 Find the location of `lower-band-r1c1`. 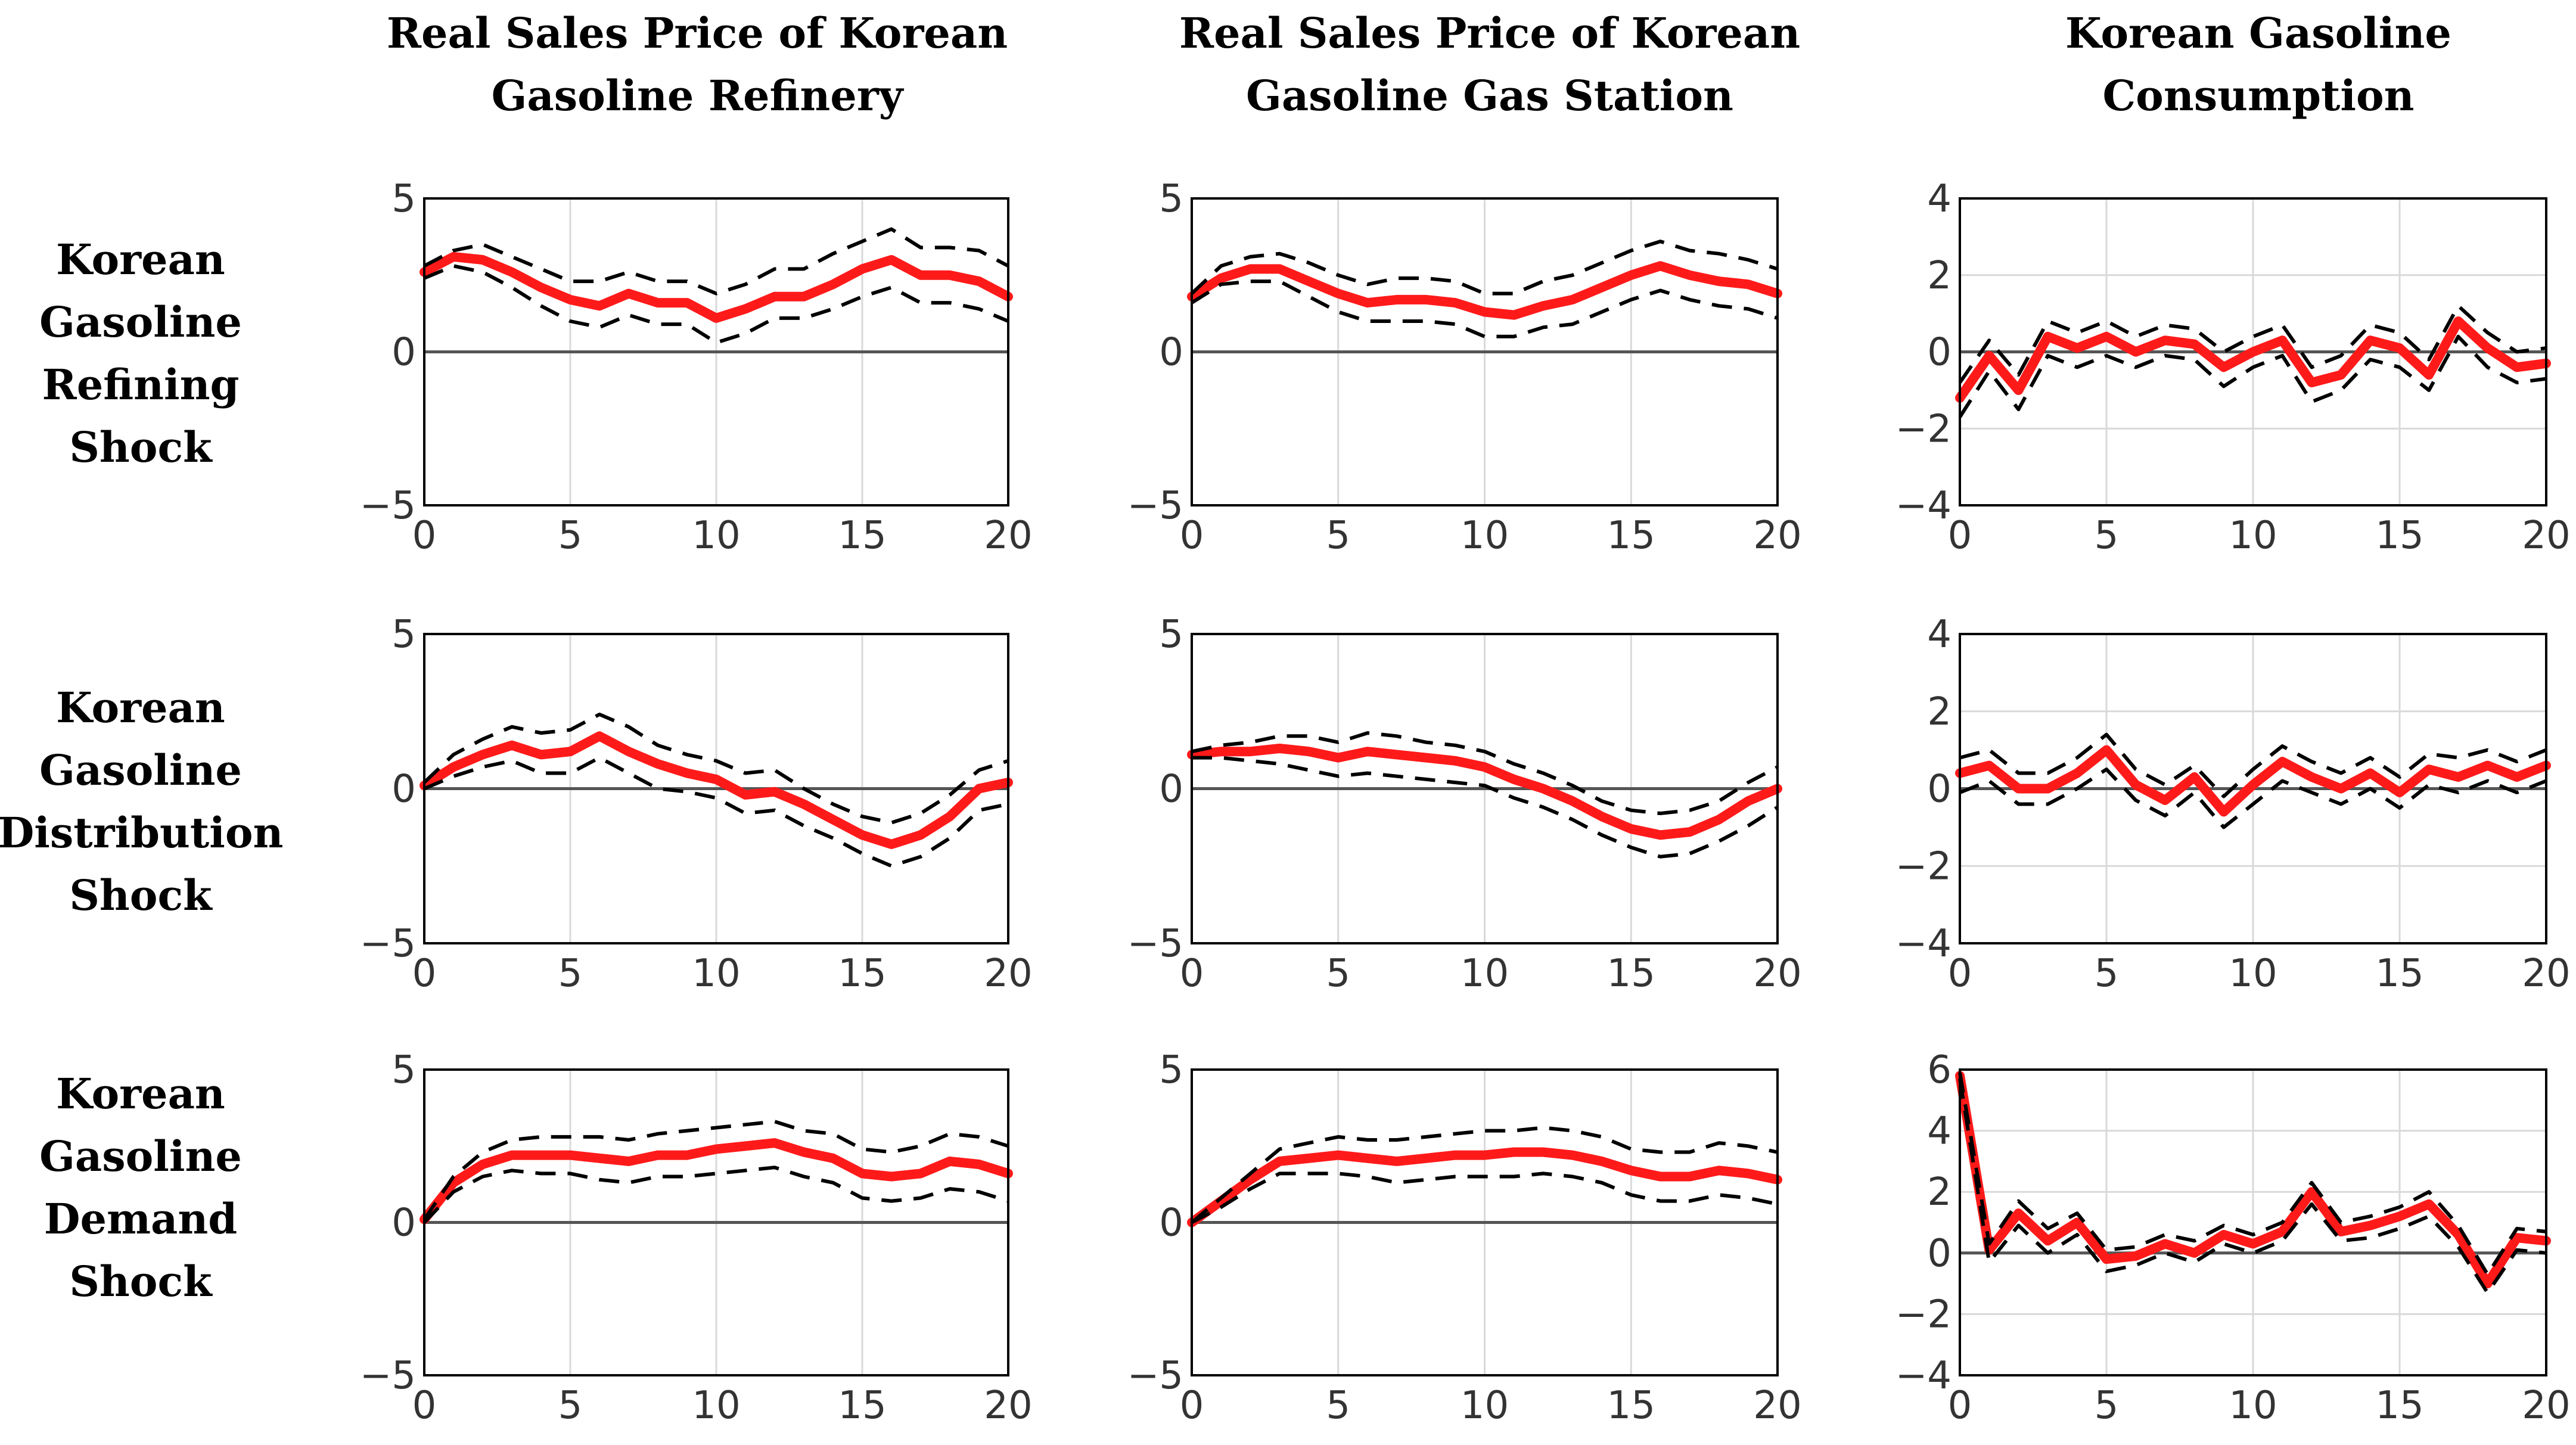

lower-band-r1c1 is located at coordinates (716, 304).